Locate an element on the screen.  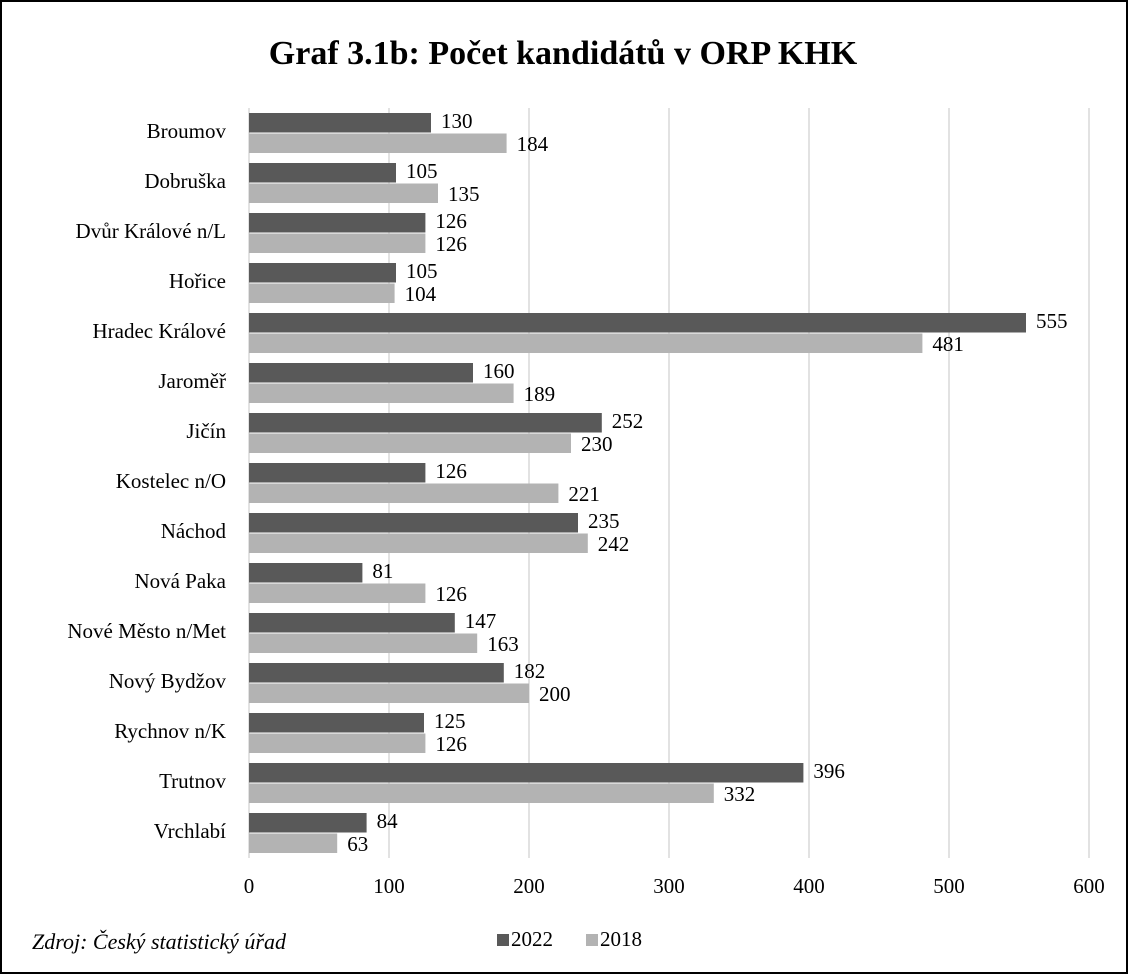
value-label: 252 is located at coordinates (628, 421).